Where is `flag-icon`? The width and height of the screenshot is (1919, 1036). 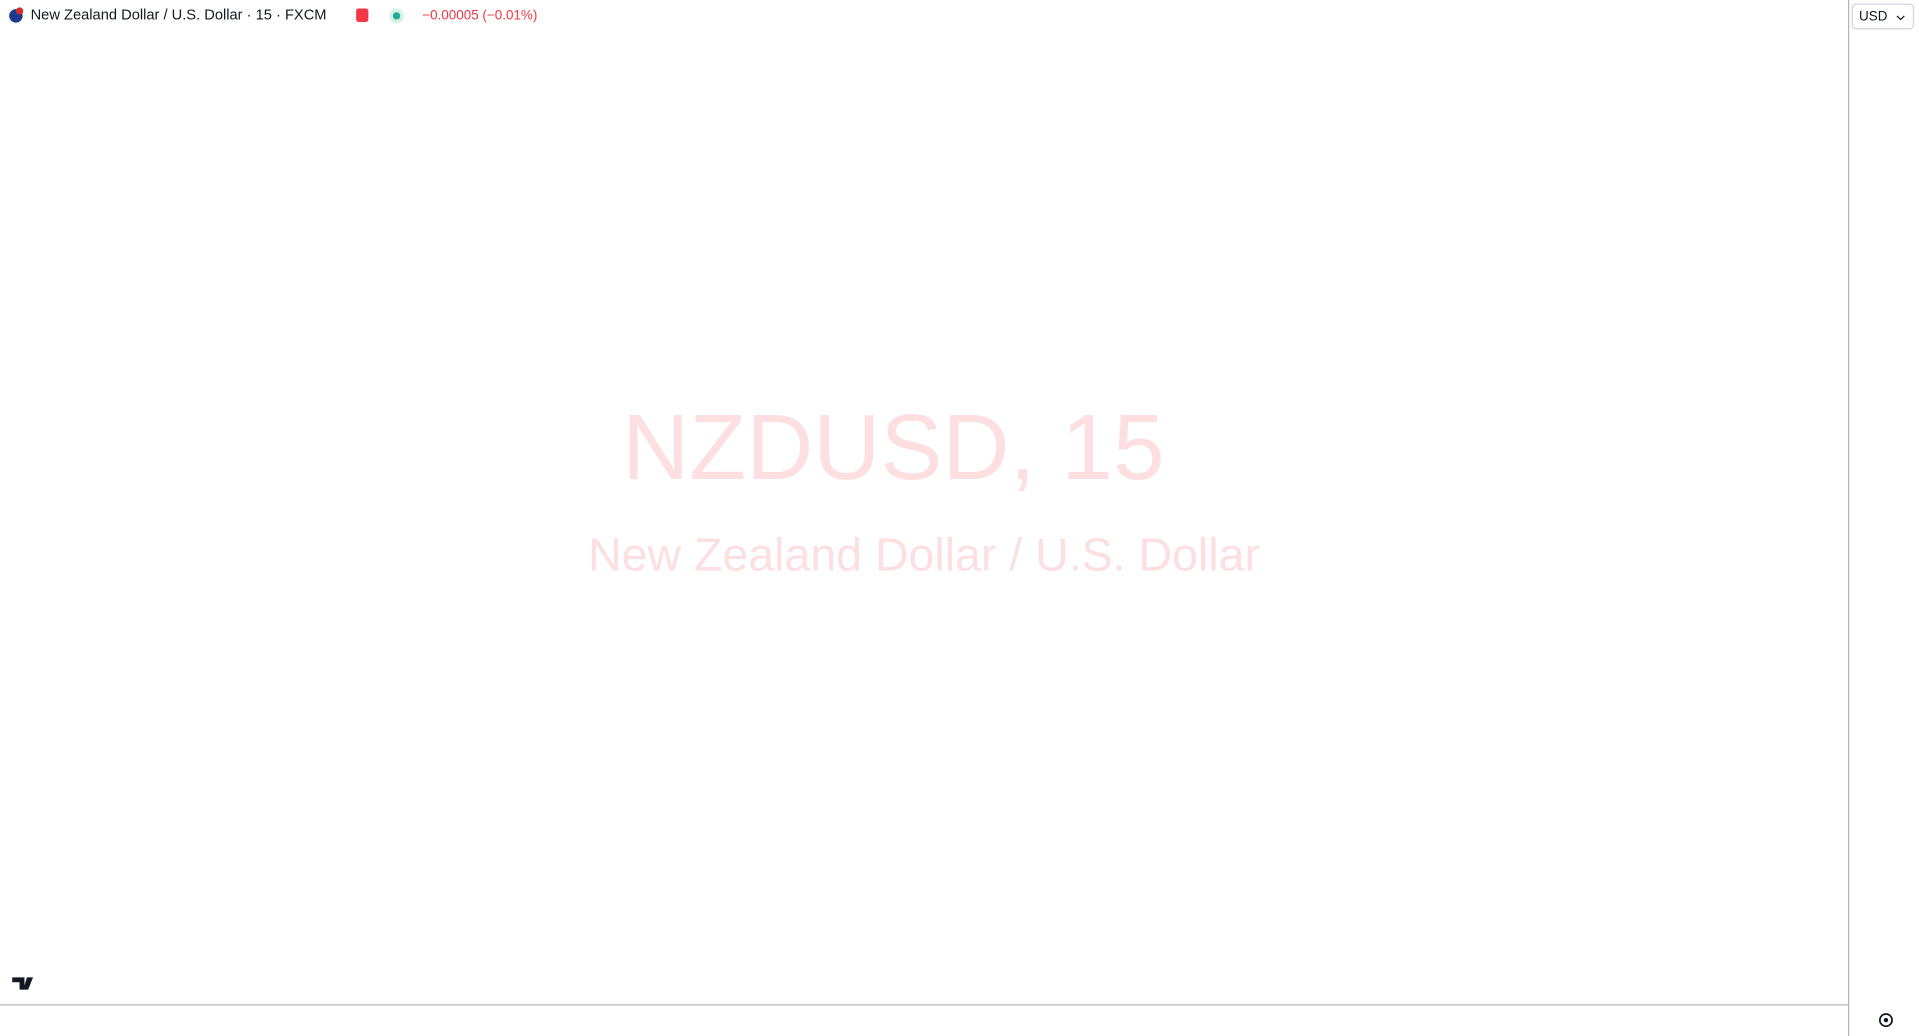 flag-icon is located at coordinates (362, 15).